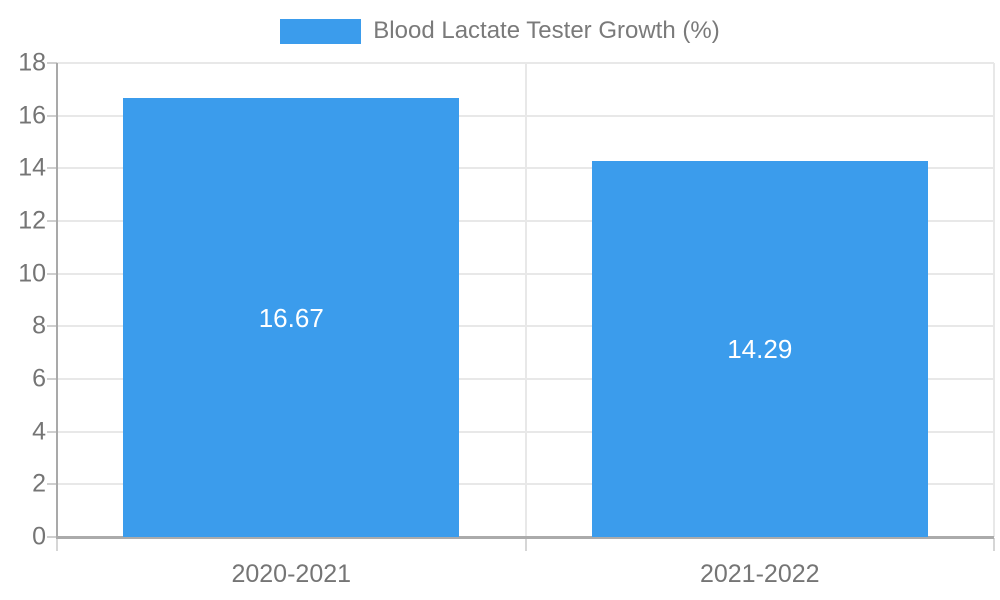 Image resolution: width=1000 pixels, height=600 pixels. What do you see at coordinates (32, 167) in the screenshot?
I see `y-axis-tick-label: 14` at bounding box center [32, 167].